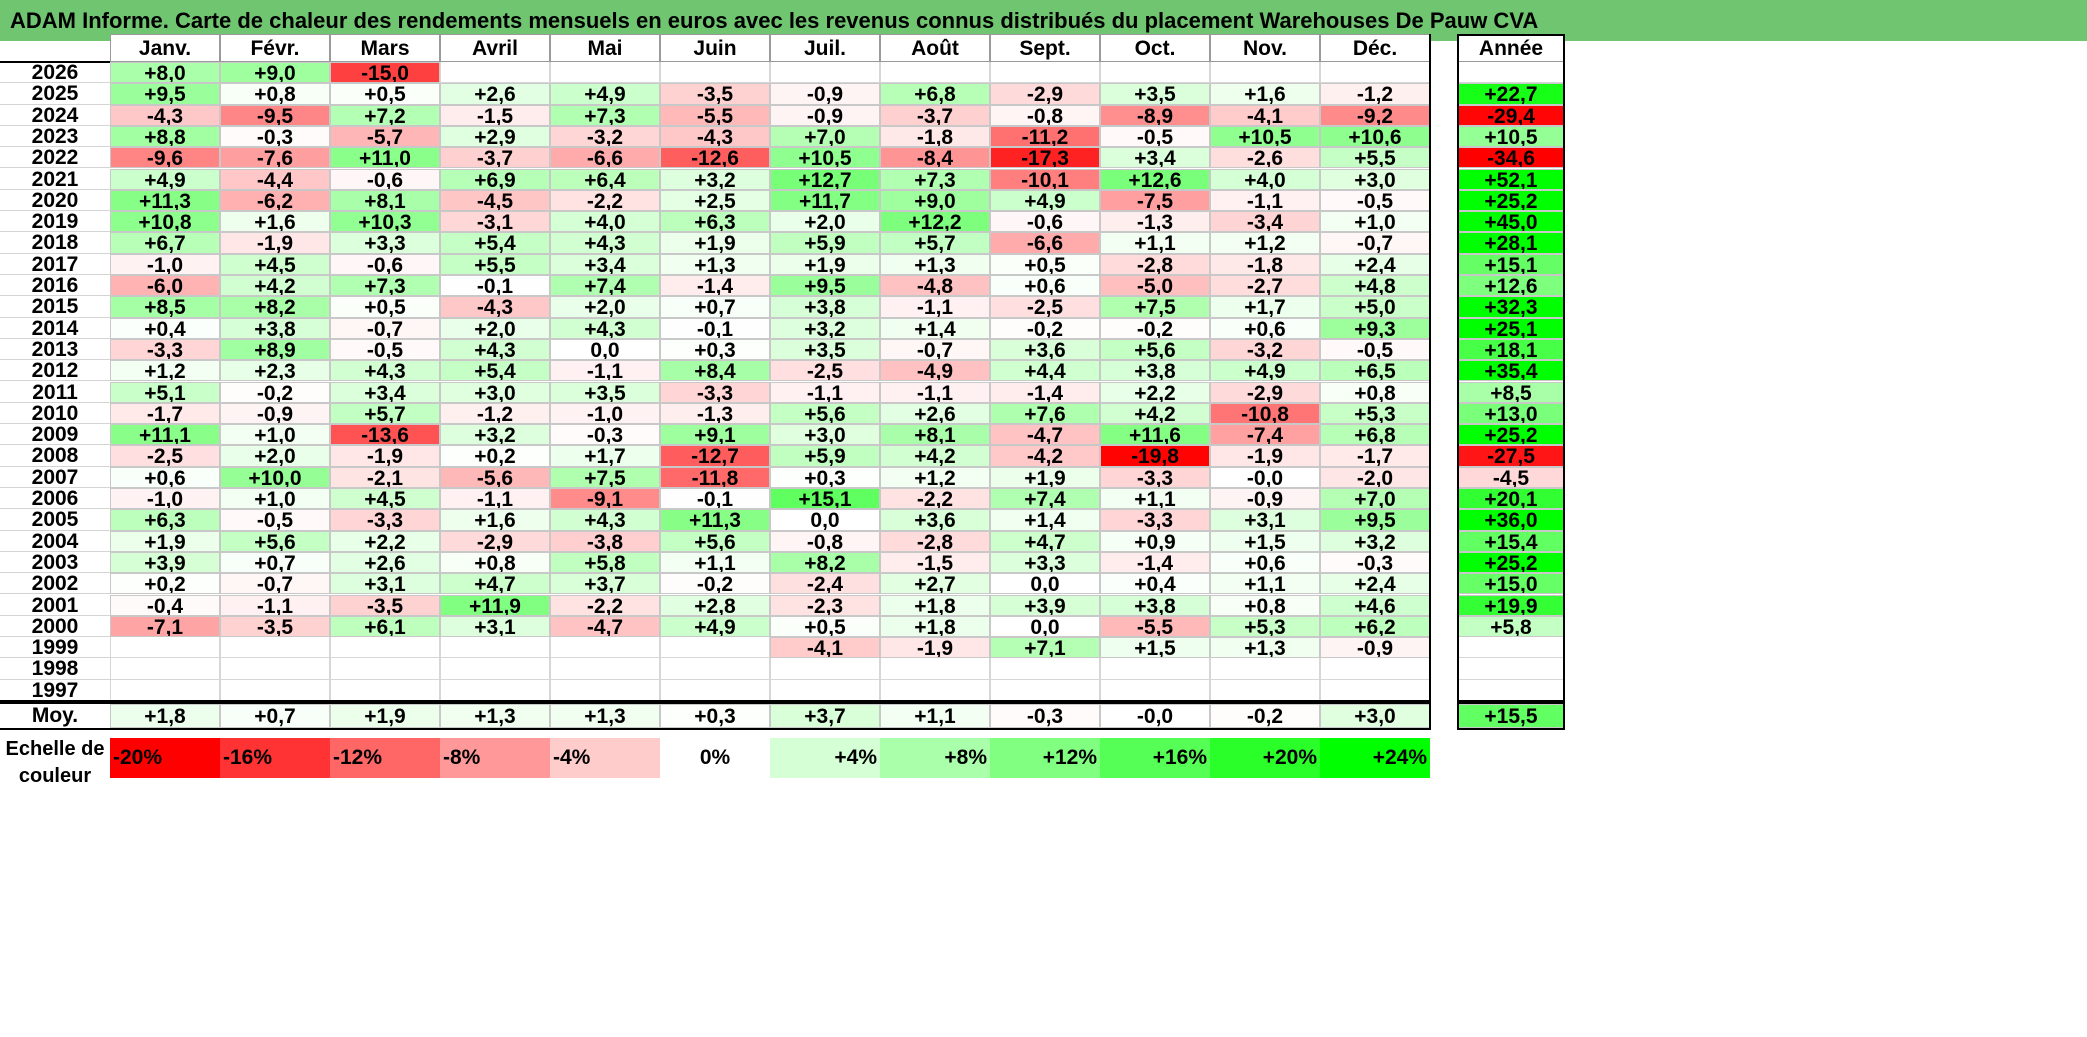 The height and width of the screenshot is (1037, 2087). What do you see at coordinates (1511, 392) in the screenshot?
I see `annual-cell: +8,5` at bounding box center [1511, 392].